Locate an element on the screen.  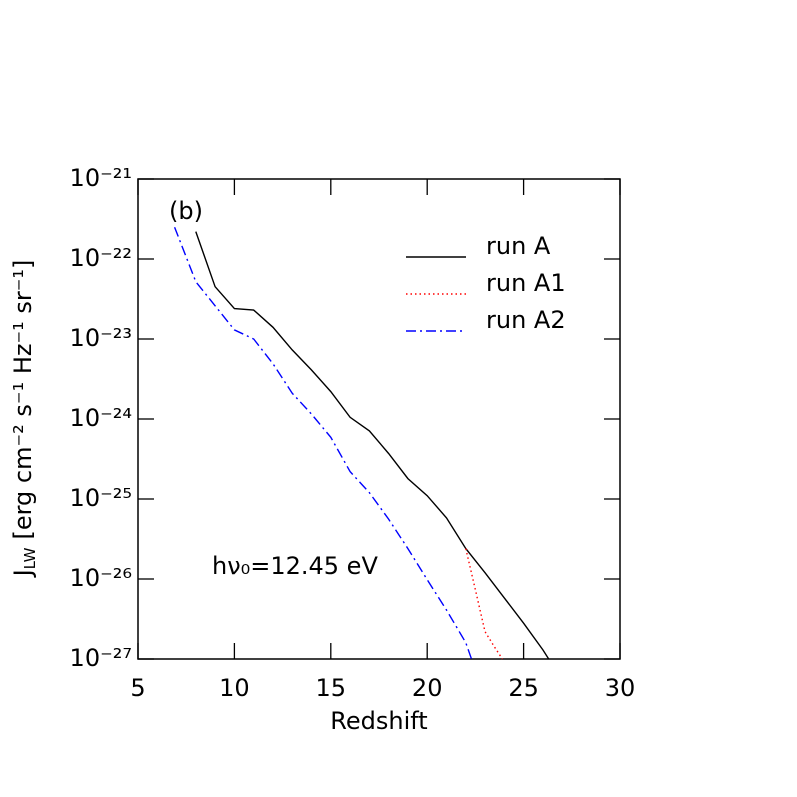
y-label-symbol: J is located at coordinates (23, 573).